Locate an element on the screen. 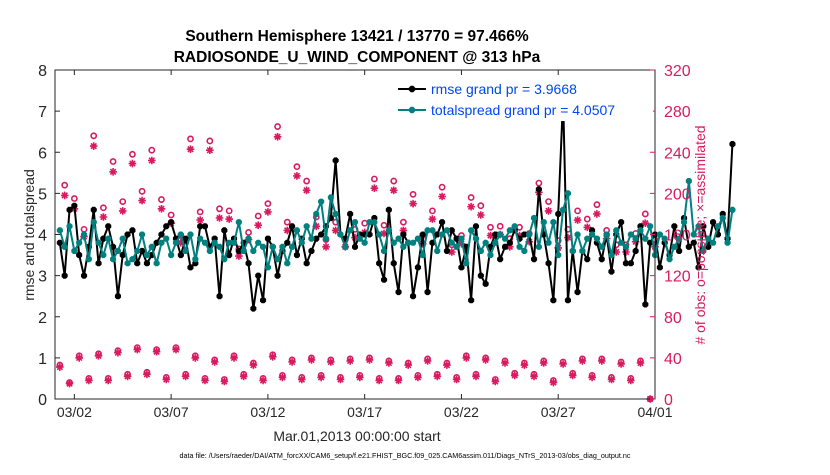  x-tick-label: 03/27 is located at coordinates (558, 412).